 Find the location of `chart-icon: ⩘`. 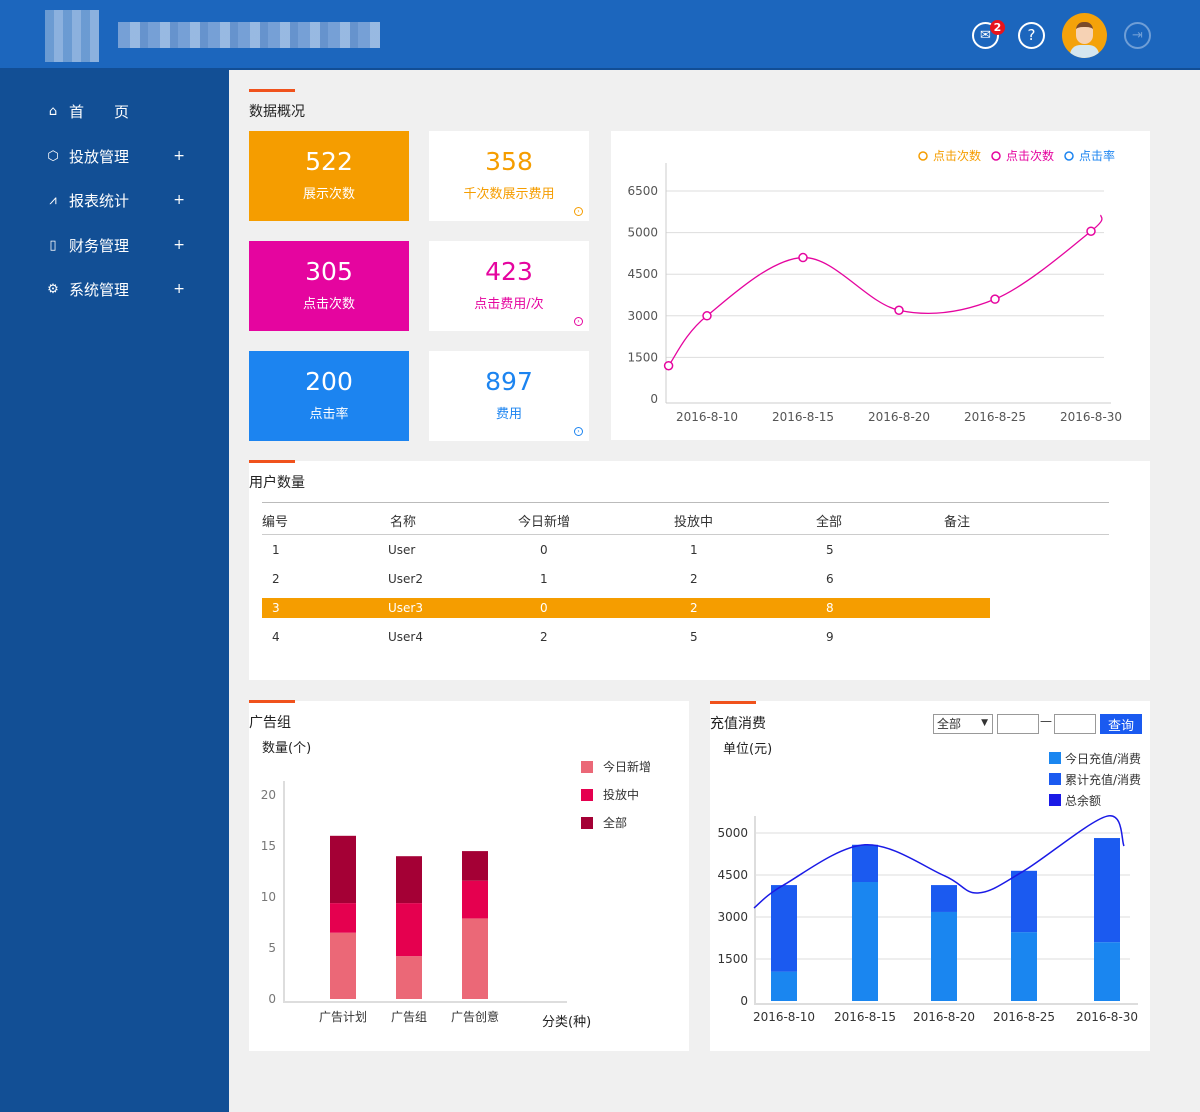

chart-icon: ⩘ is located at coordinates (53, 200).